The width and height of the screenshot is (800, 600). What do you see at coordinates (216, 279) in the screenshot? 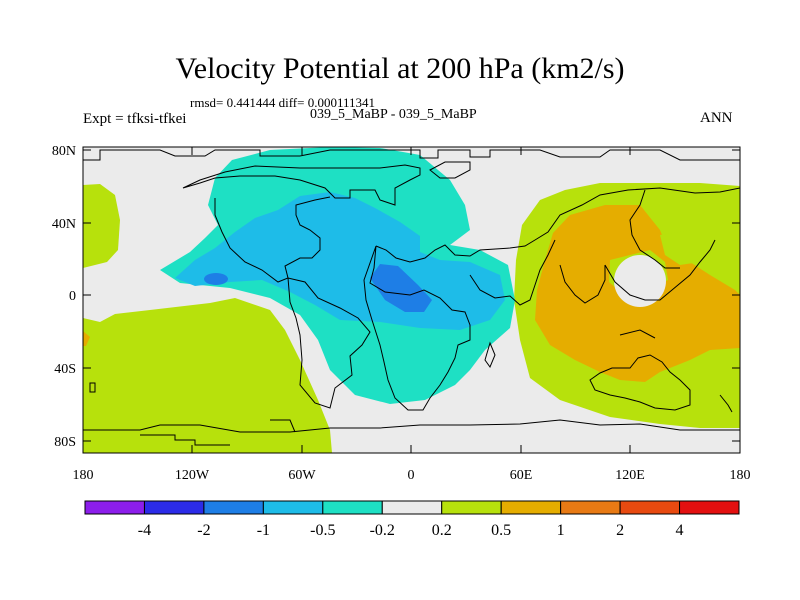
I see `negative-region-core-west` at bounding box center [216, 279].